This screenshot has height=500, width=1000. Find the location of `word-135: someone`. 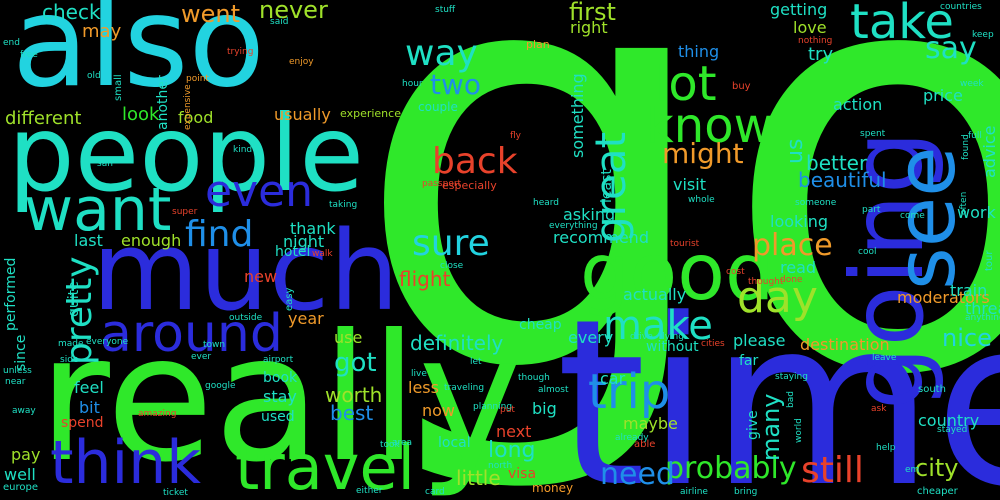

word-135: someone is located at coordinates (816, 203).